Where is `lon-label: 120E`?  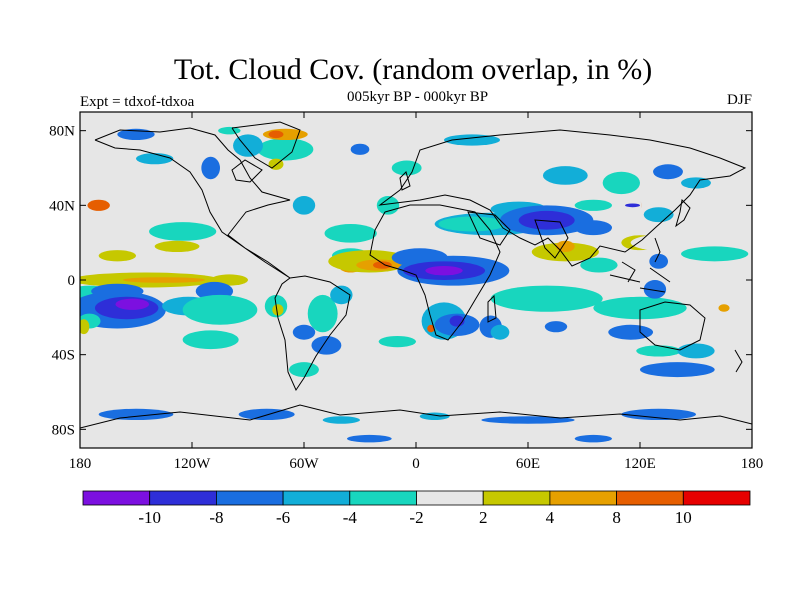 lon-label: 120E is located at coordinates (640, 464).